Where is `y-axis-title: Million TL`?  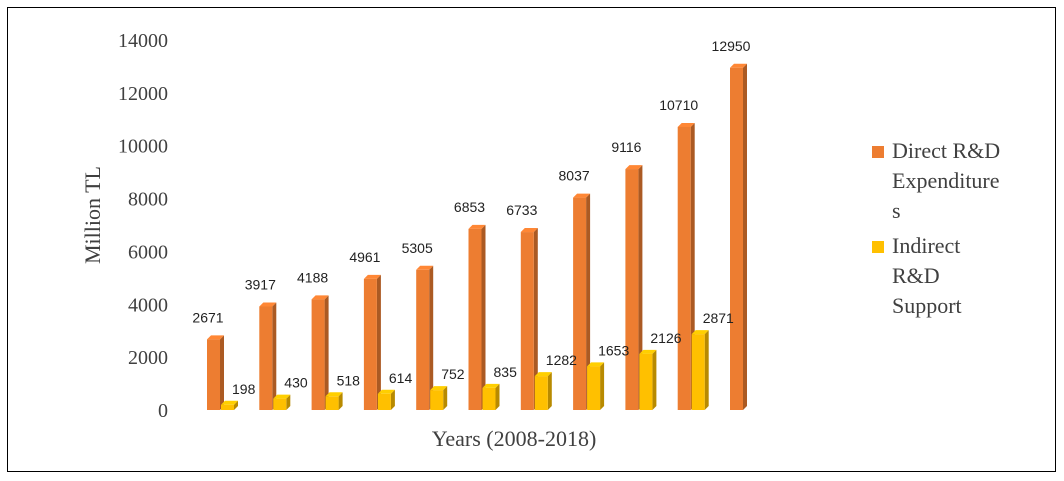 y-axis-title: Million TL is located at coordinates (92, 215).